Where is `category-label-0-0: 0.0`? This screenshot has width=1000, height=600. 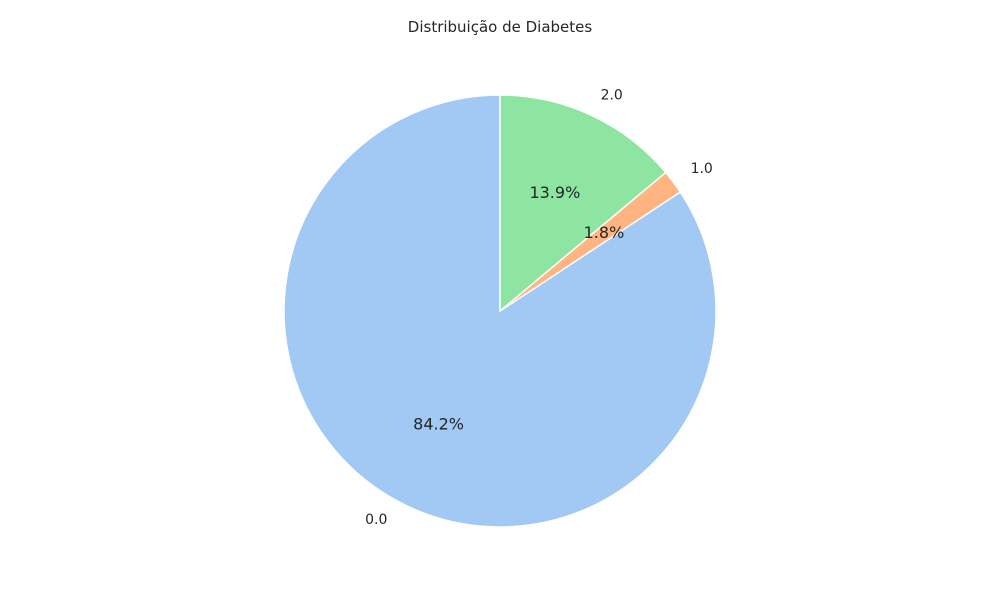 category-label-0-0: 0.0 is located at coordinates (376, 520).